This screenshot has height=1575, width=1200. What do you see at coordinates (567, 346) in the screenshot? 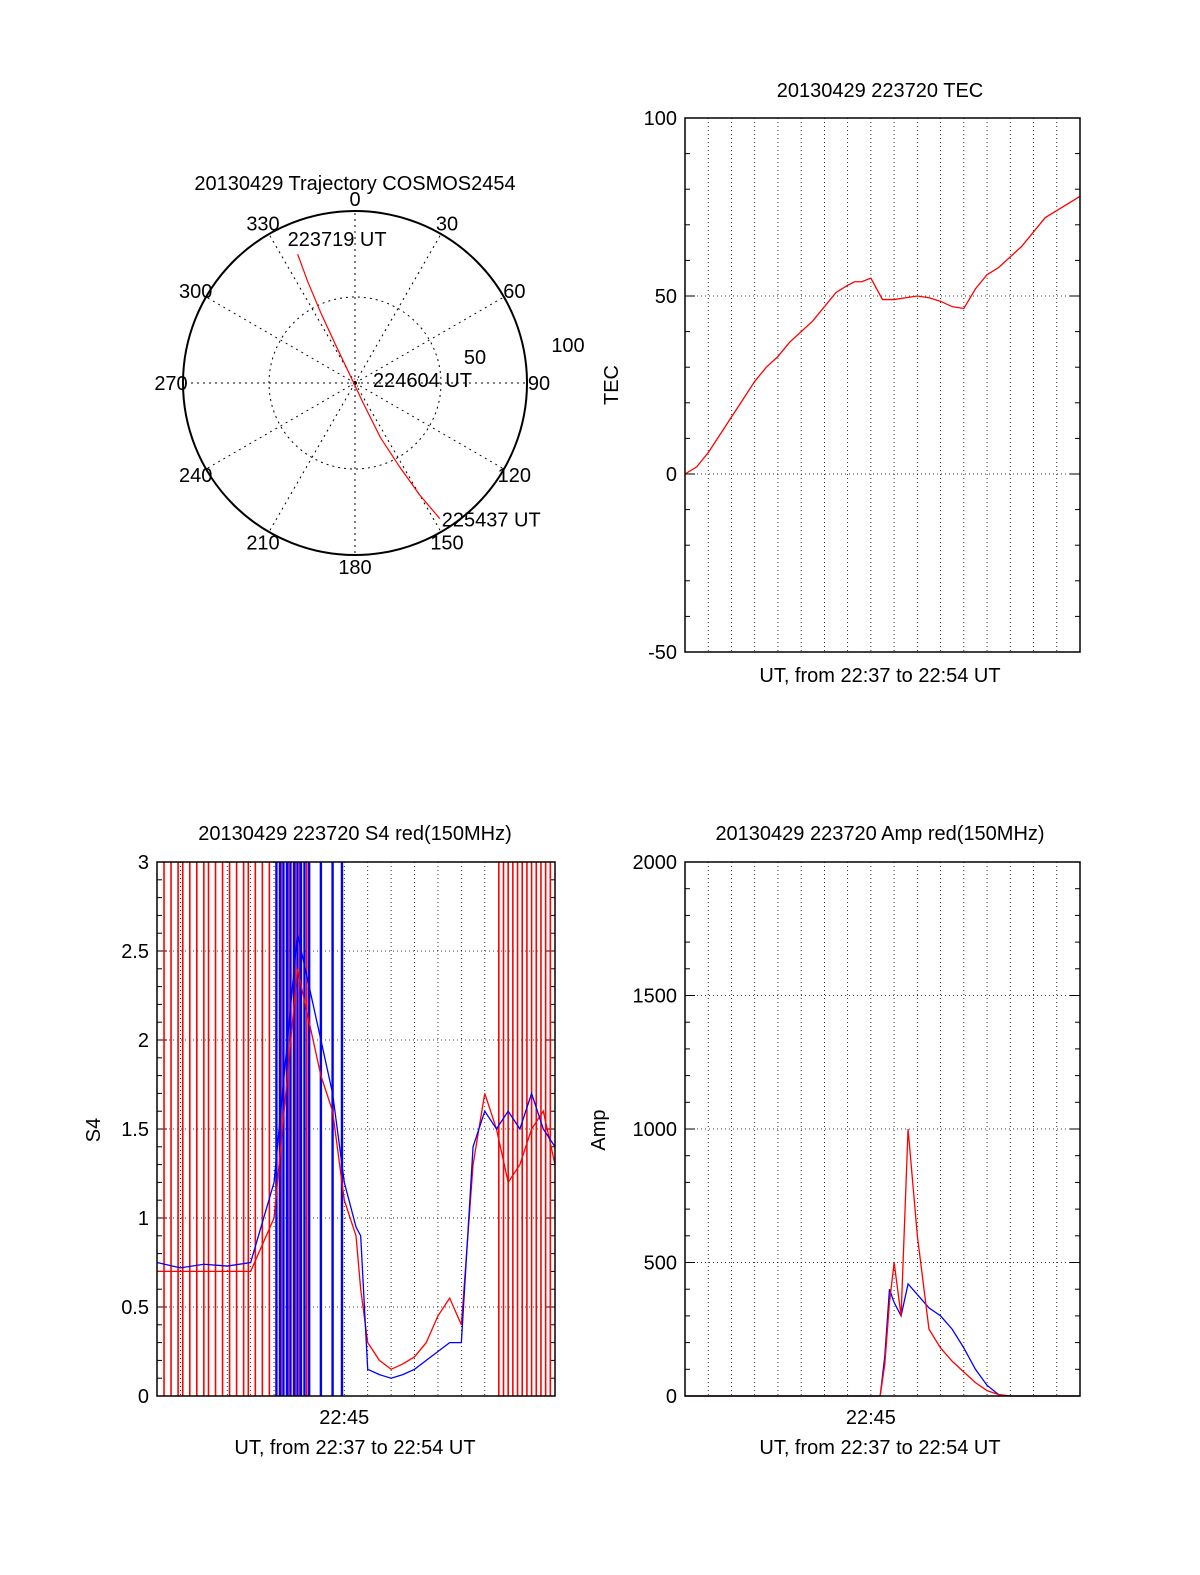
I see `polar-ring-label: 100` at bounding box center [567, 346].